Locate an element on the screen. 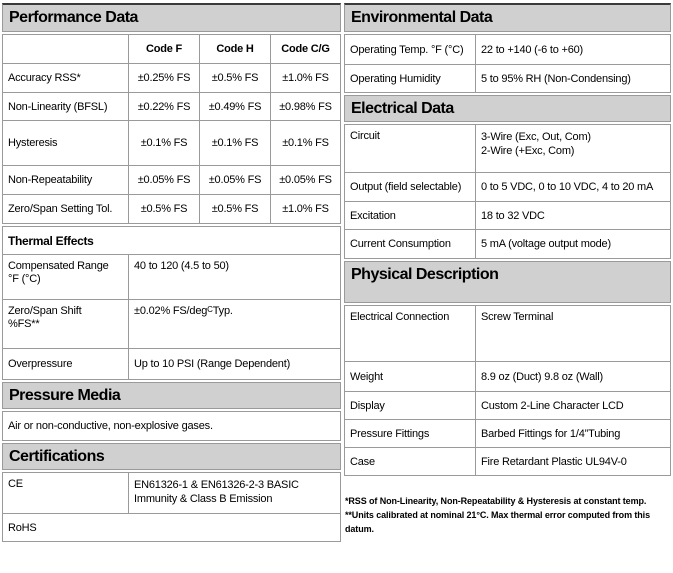  section-title: Performance Data is located at coordinates (73, 17).